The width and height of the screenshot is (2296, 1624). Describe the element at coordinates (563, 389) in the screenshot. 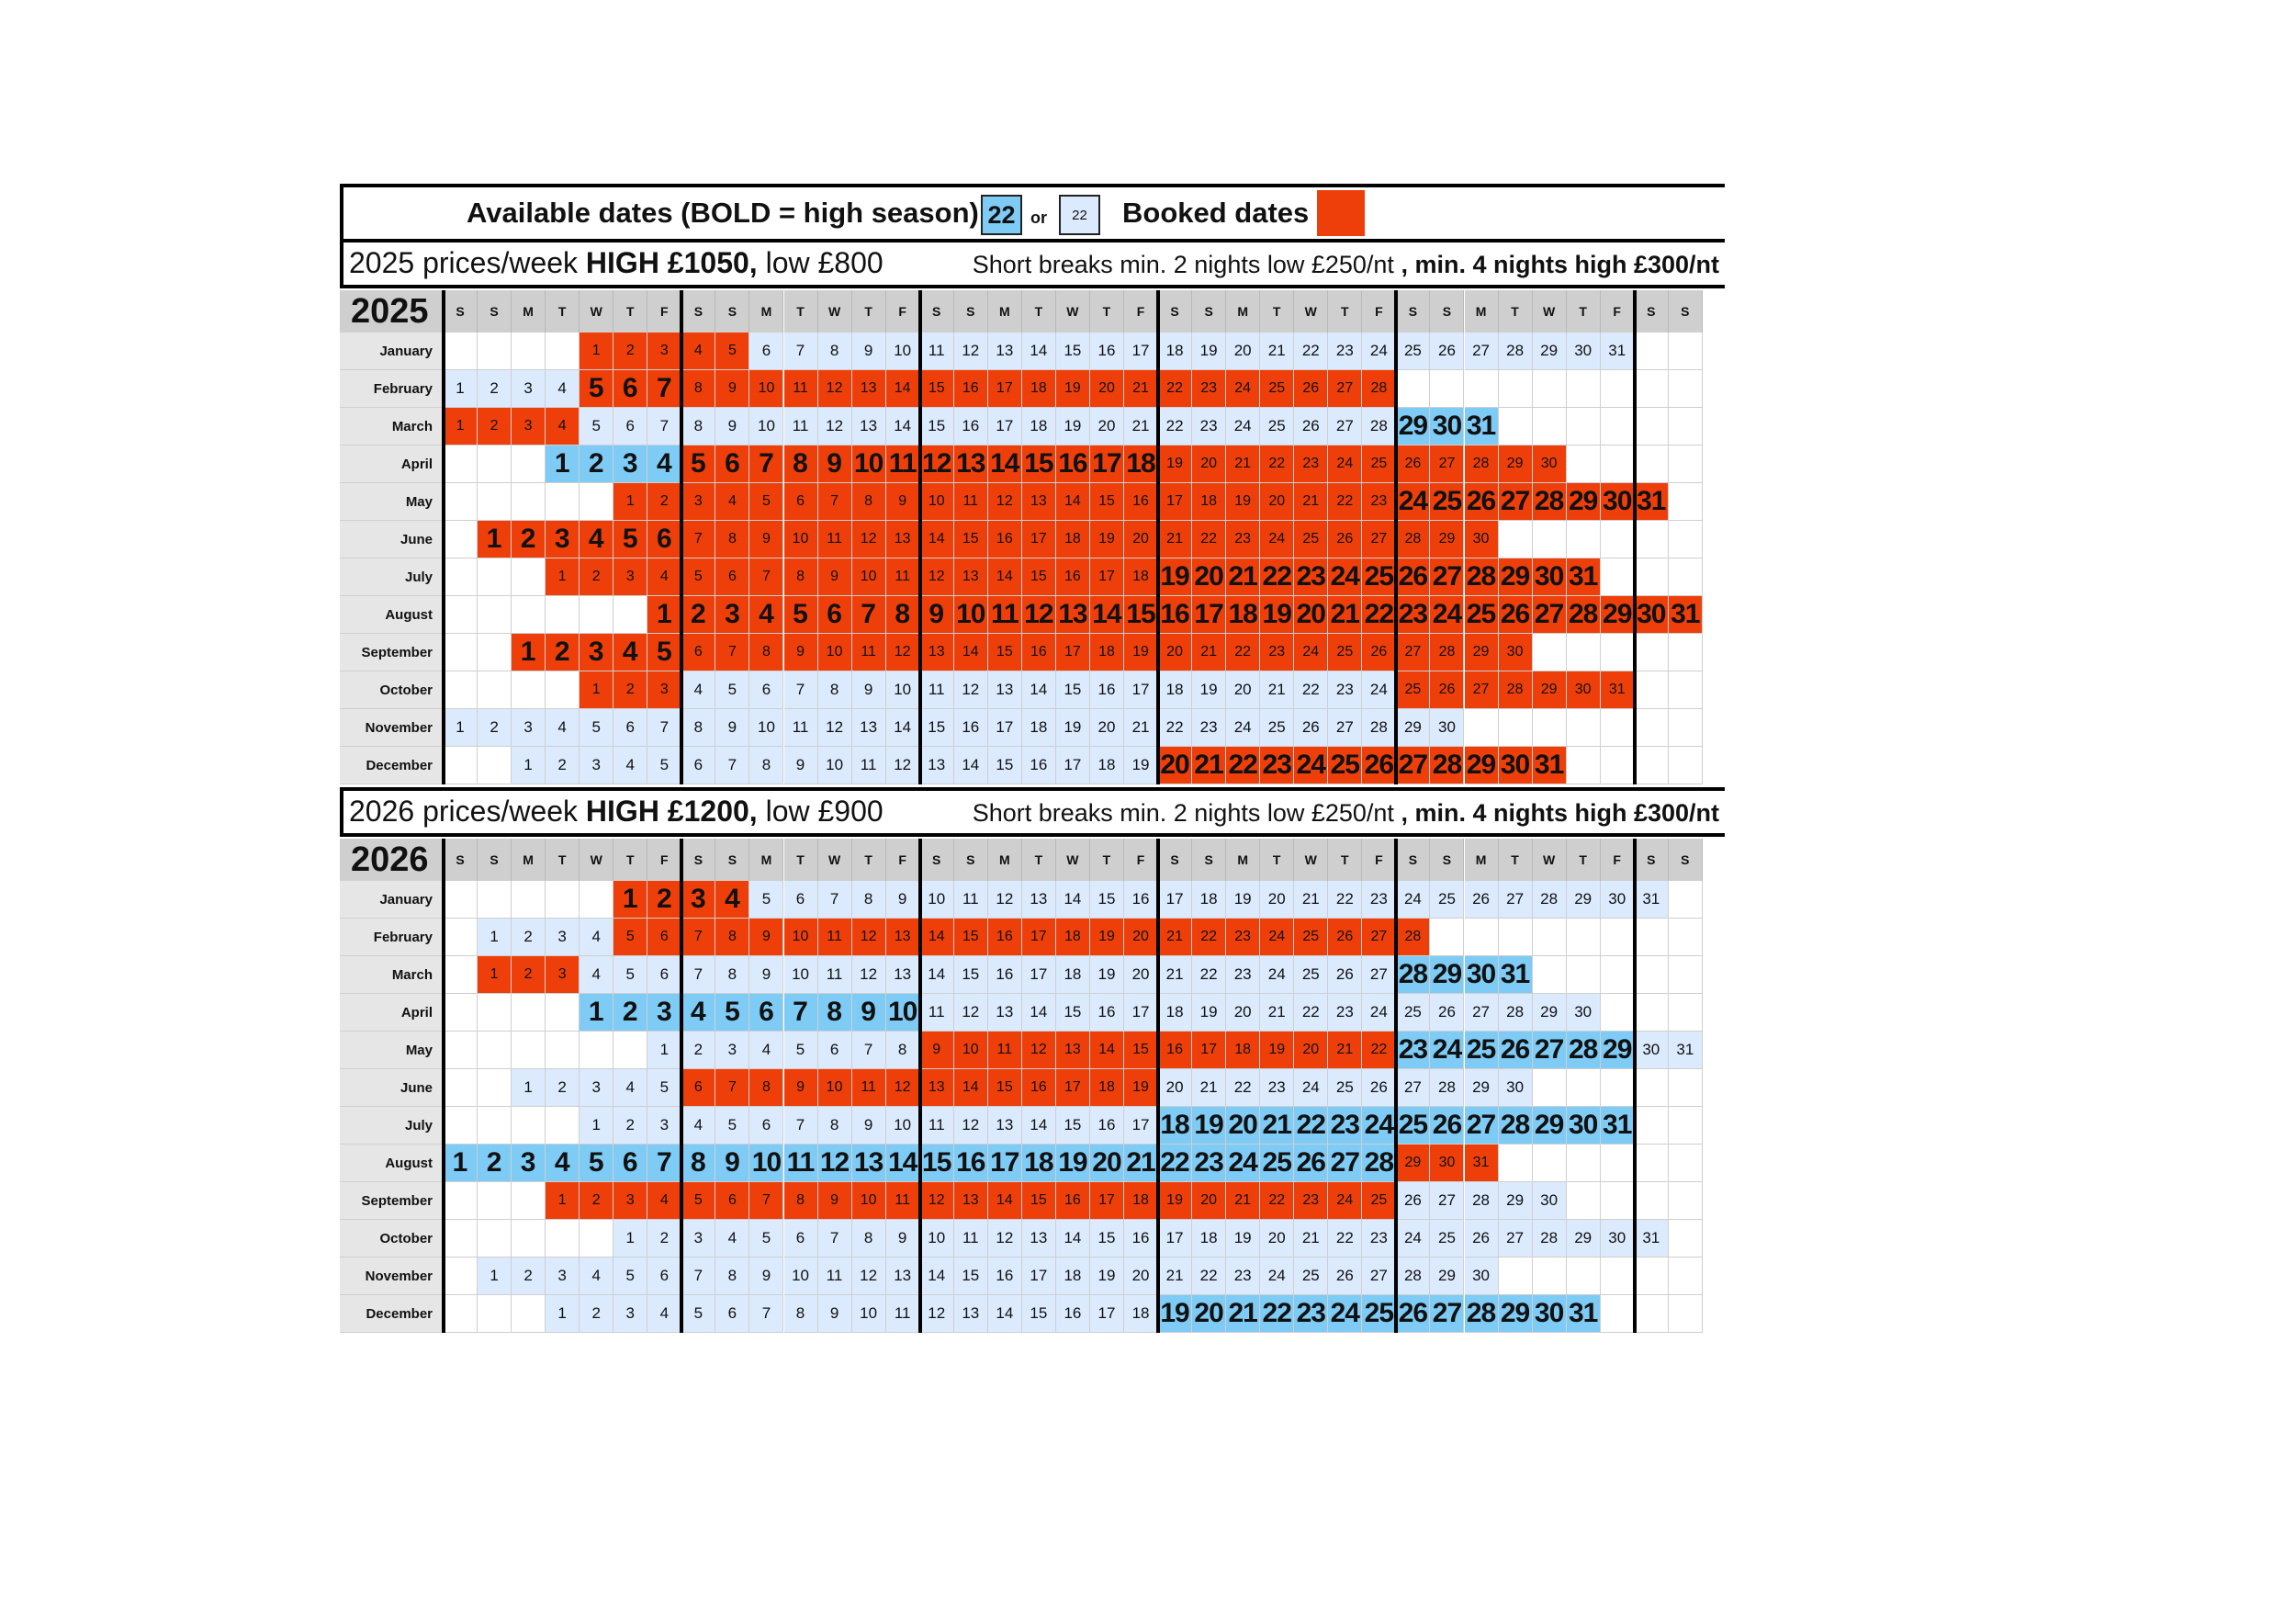

I see `day-cell: 4` at that location.